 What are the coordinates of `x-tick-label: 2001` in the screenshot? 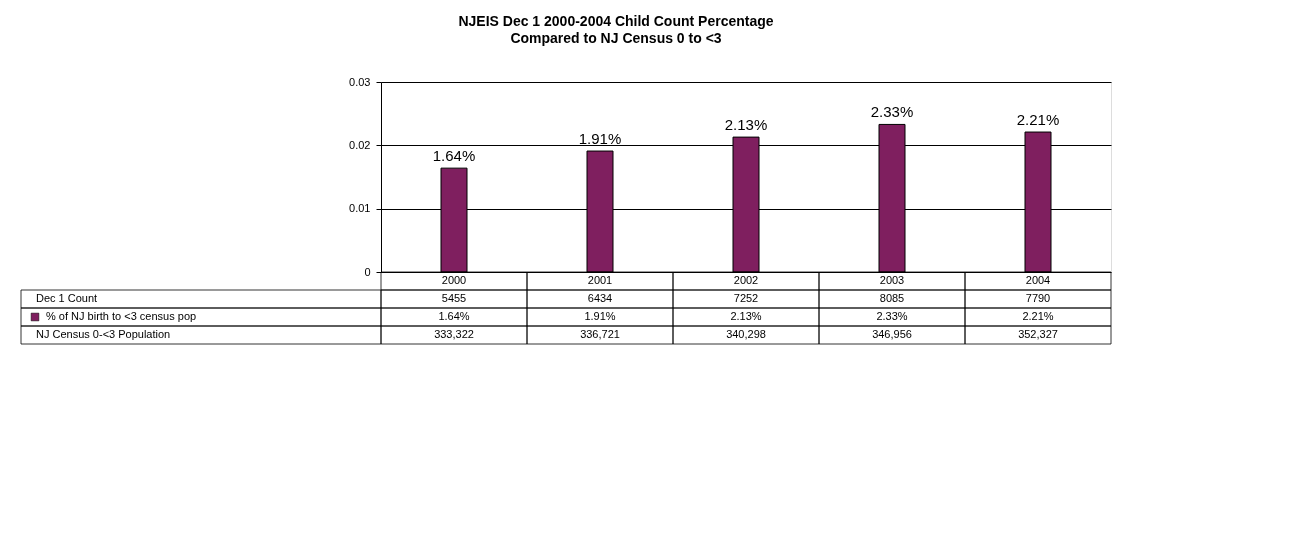 It's located at (600, 280).